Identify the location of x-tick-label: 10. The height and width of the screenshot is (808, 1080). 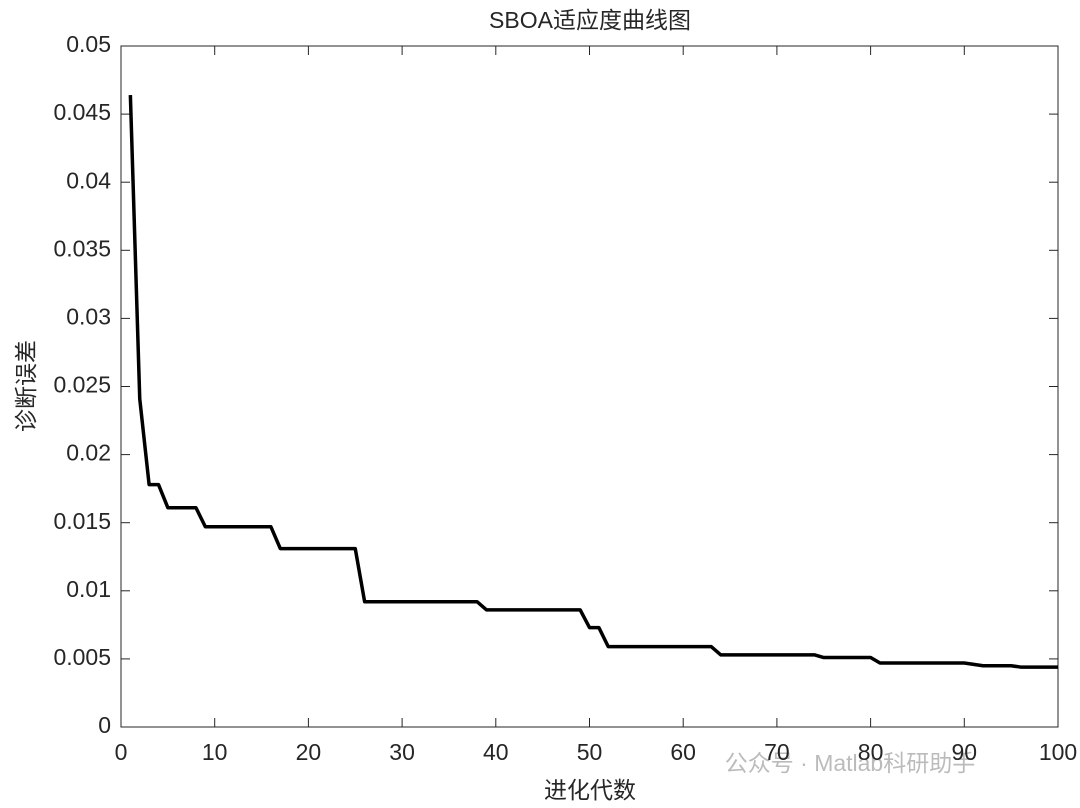
(215, 752).